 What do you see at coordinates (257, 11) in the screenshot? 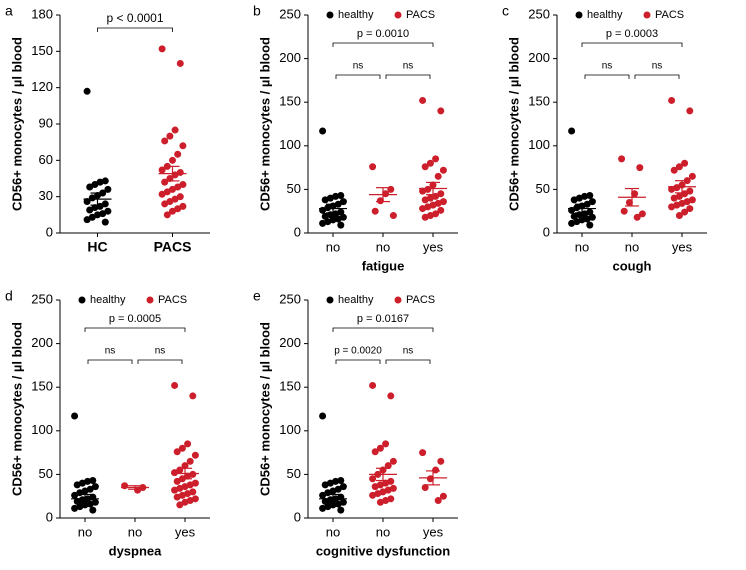
I see `panel-label: b` at bounding box center [257, 11].